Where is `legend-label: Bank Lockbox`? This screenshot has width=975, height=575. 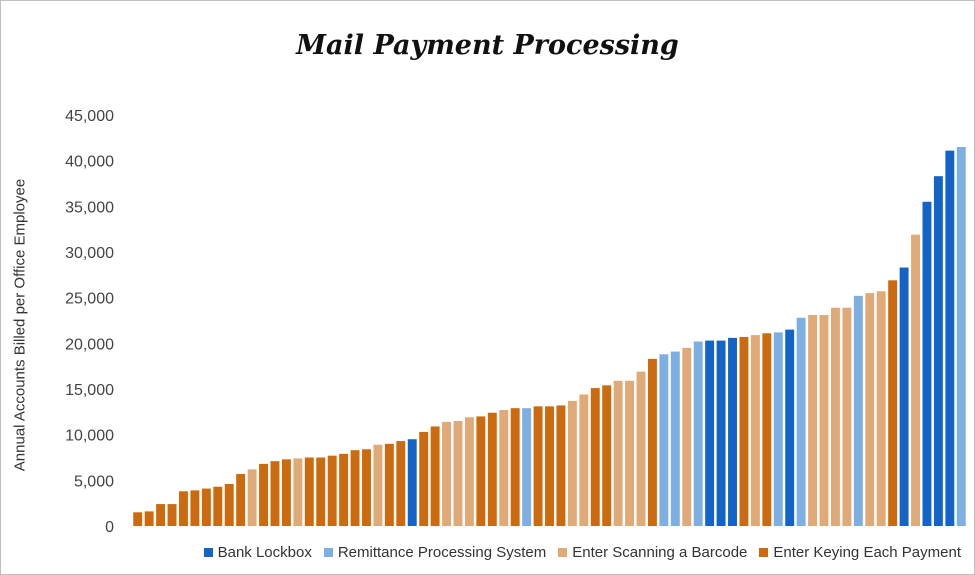
legend-label: Bank Lockbox is located at coordinates (264, 552).